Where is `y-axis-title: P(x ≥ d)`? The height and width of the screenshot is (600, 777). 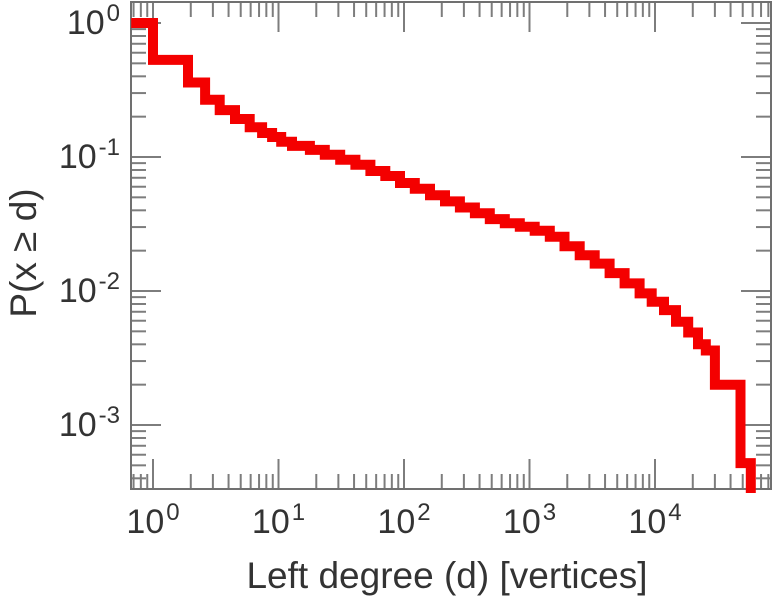
y-axis-title: P(x ≥ d) is located at coordinates (23, 253).